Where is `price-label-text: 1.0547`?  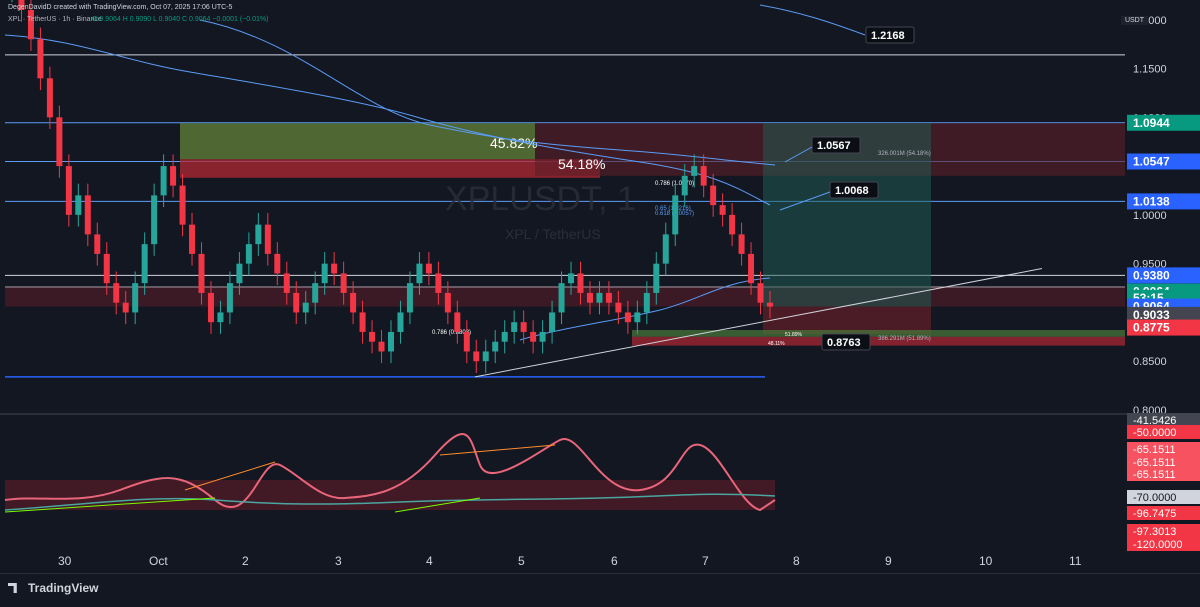 price-label-text: 1.0547 is located at coordinates (1151, 162).